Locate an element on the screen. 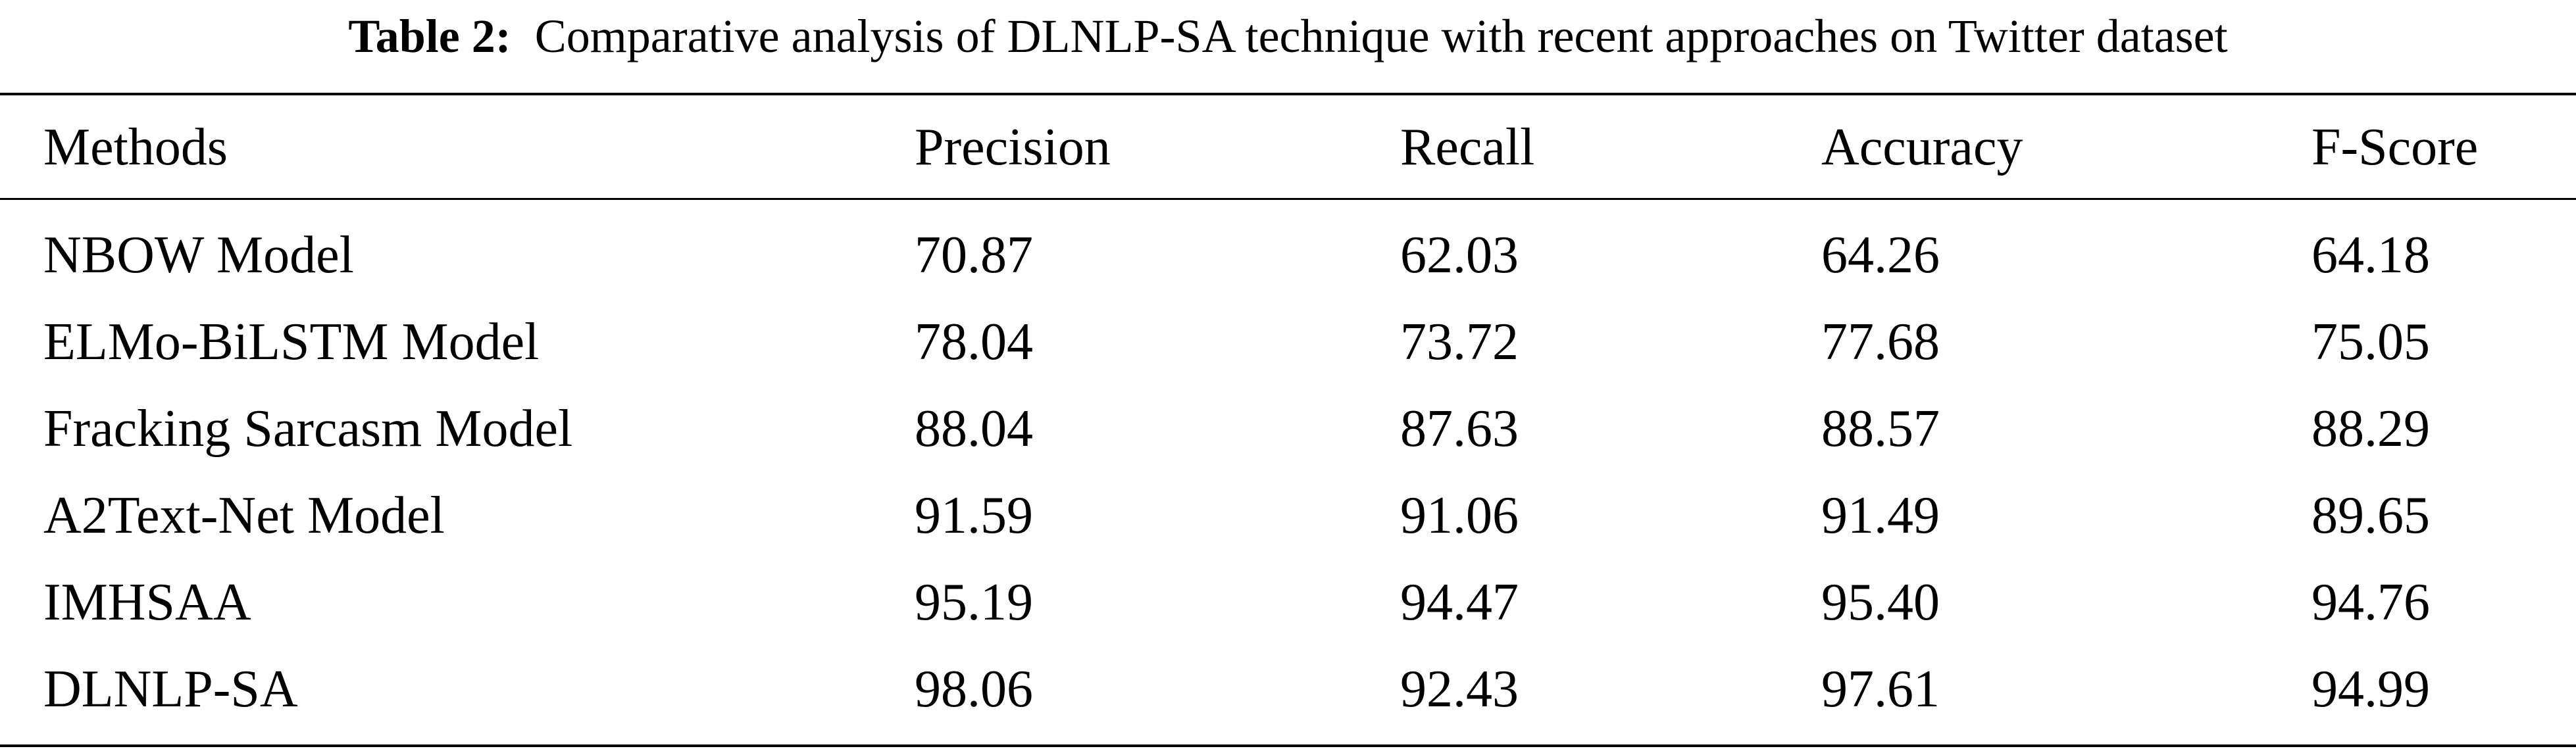 This screenshot has height=755, width=2576. cell-recall: 62.03 is located at coordinates (1459, 255).